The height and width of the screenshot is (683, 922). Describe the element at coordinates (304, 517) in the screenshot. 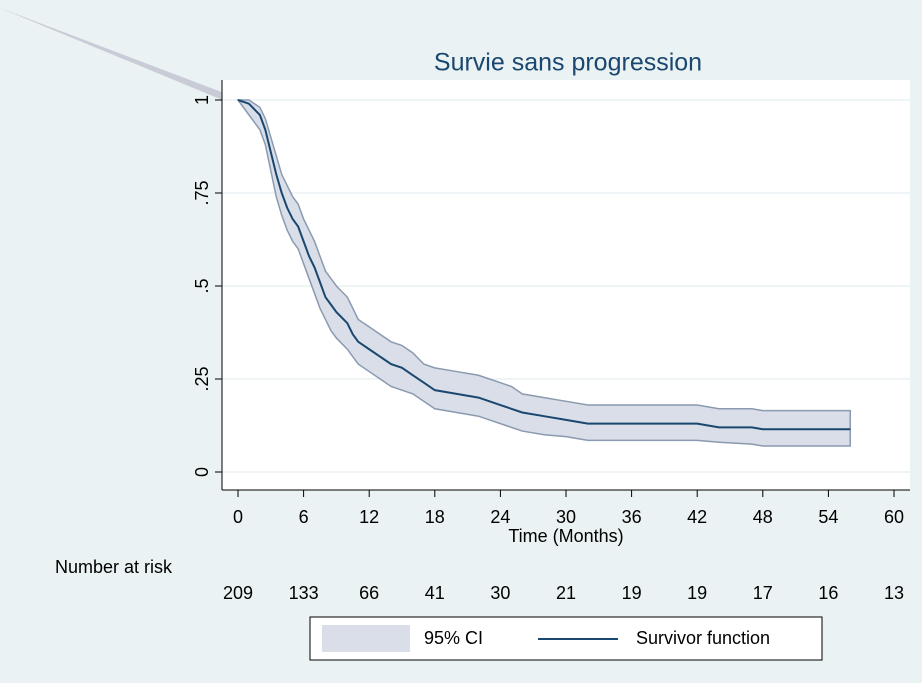

I see `x-tick-label: 6` at that location.